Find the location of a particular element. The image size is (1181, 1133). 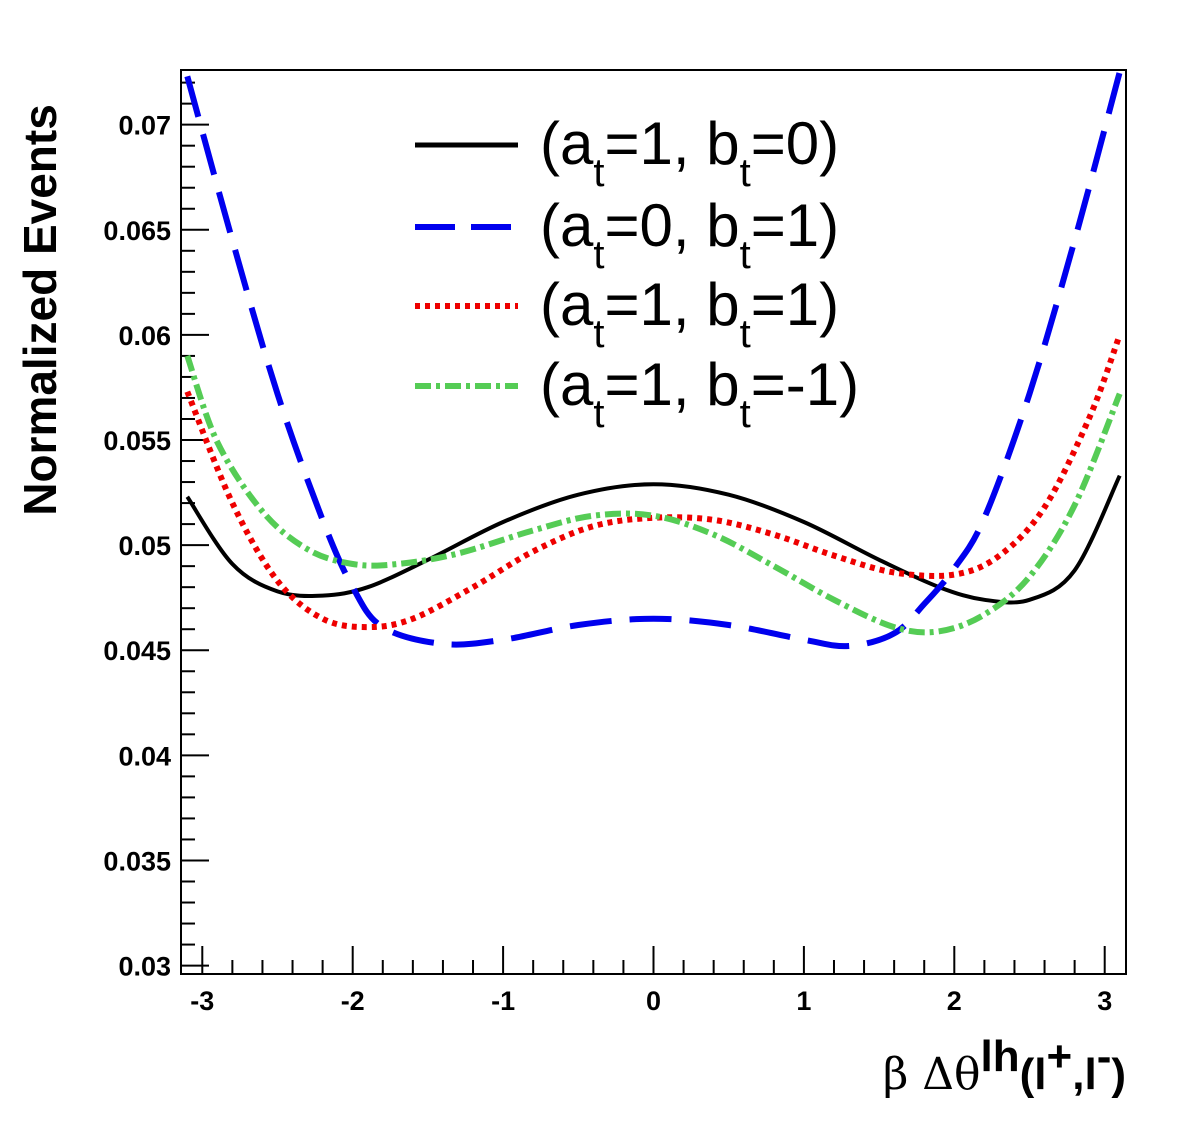

x-axis-sup-lh: lh is located at coordinates (1000, 1056).